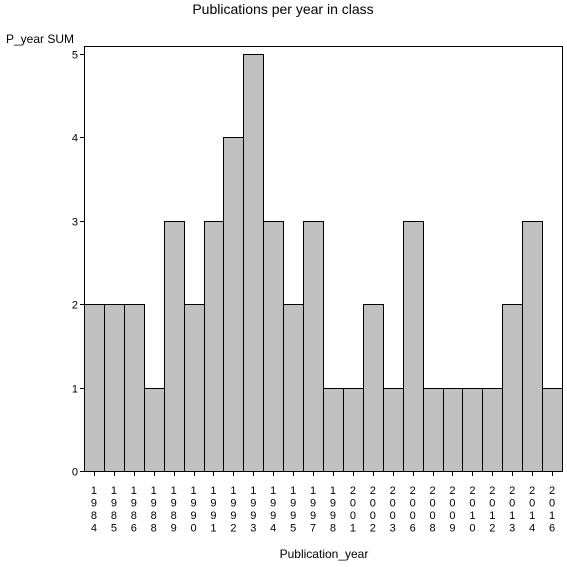  Describe the element at coordinates (512, 388) in the screenshot. I see `bar-2013` at that location.